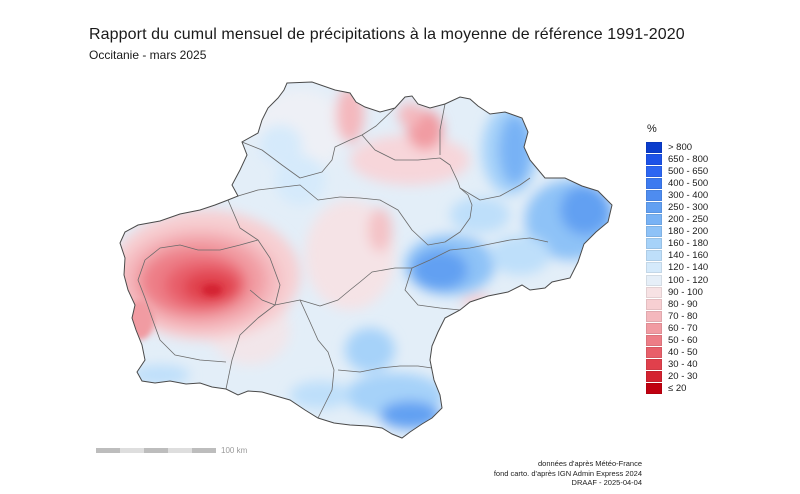  Describe the element at coordinates (683, 341) in the screenshot. I see `legend-label: 50 - 60` at that location.